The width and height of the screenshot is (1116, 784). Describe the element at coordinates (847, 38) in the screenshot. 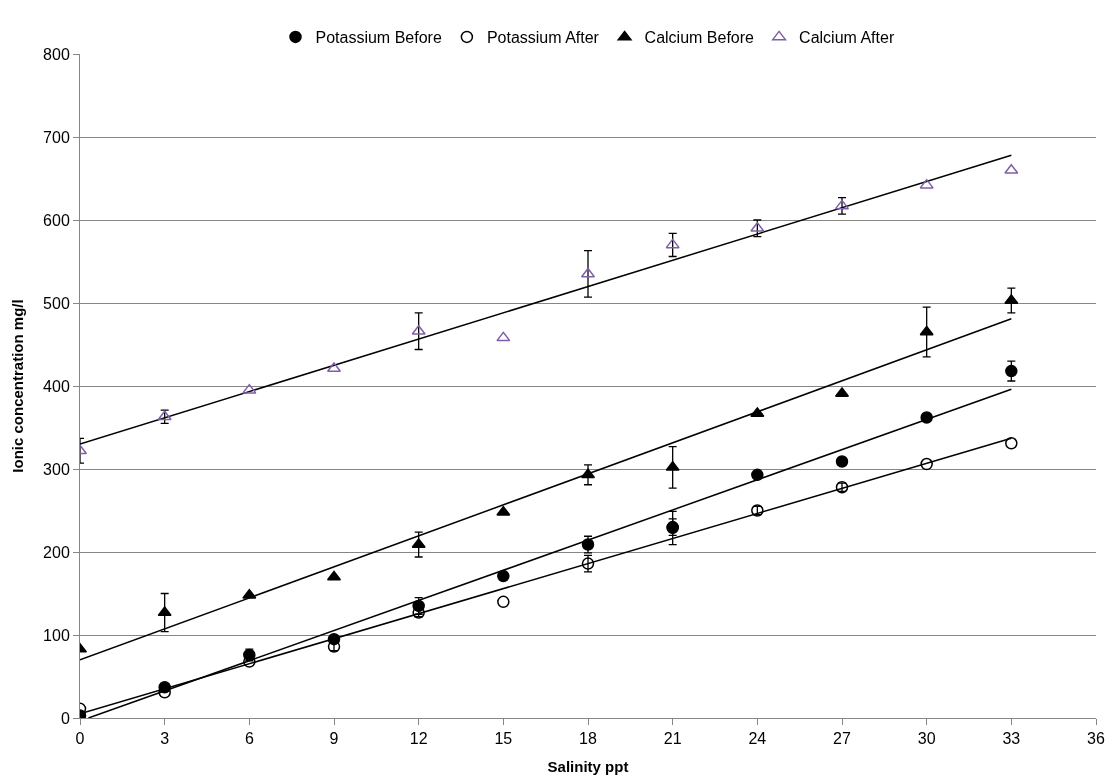

I see `legend-label: Calcium After` at that location.